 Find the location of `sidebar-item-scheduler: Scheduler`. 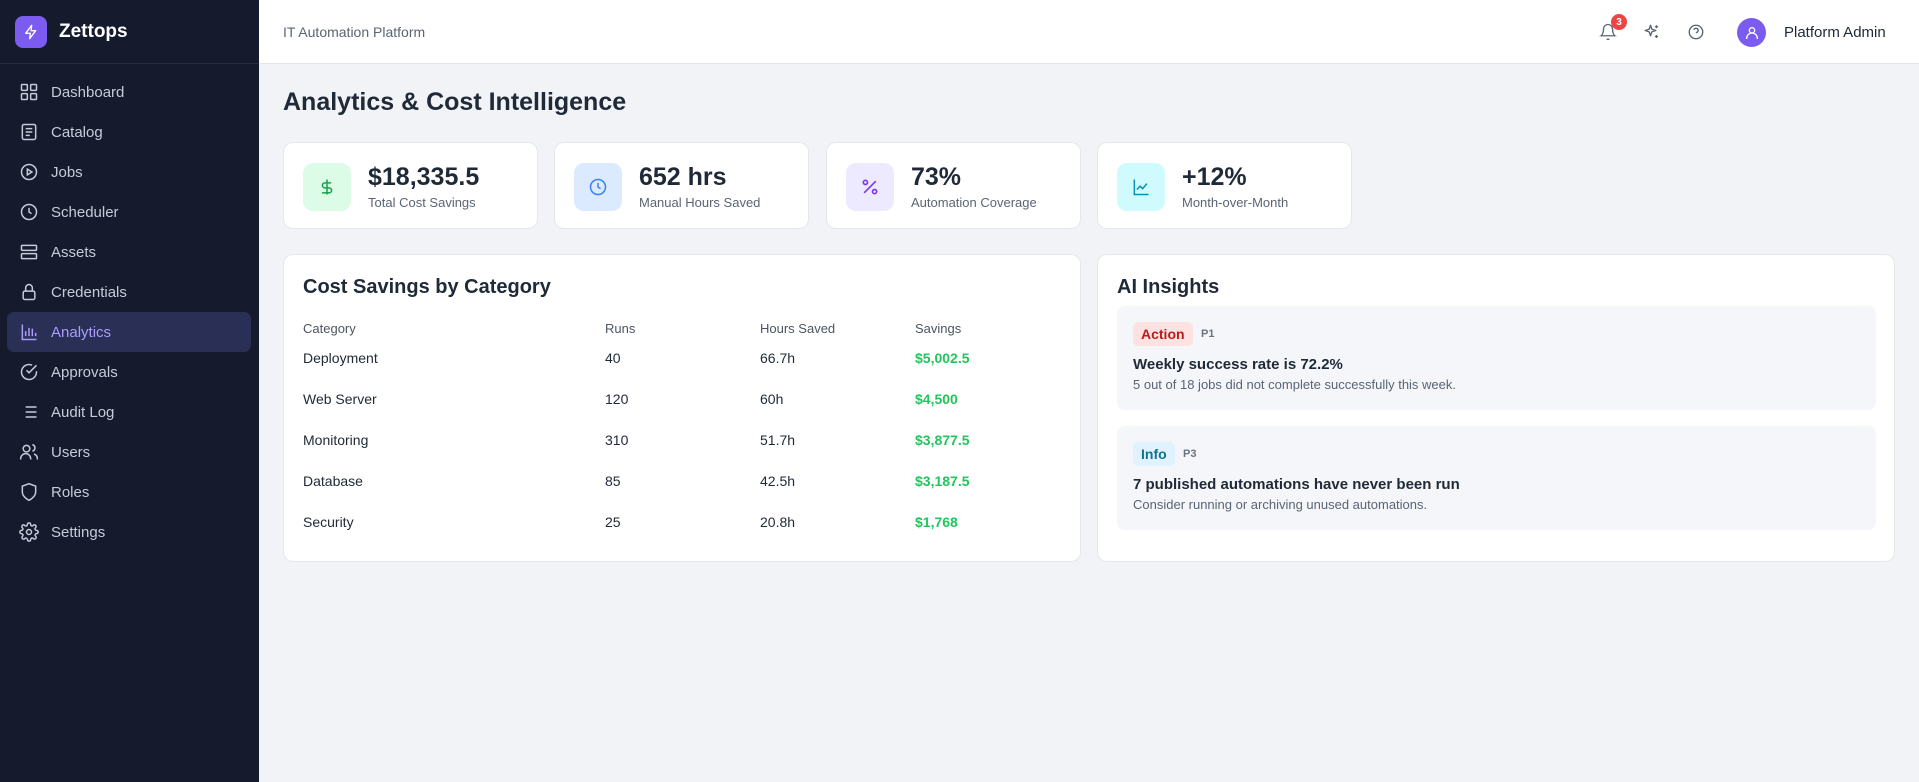

sidebar-item-scheduler: Scheduler is located at coordinates (129, 212).